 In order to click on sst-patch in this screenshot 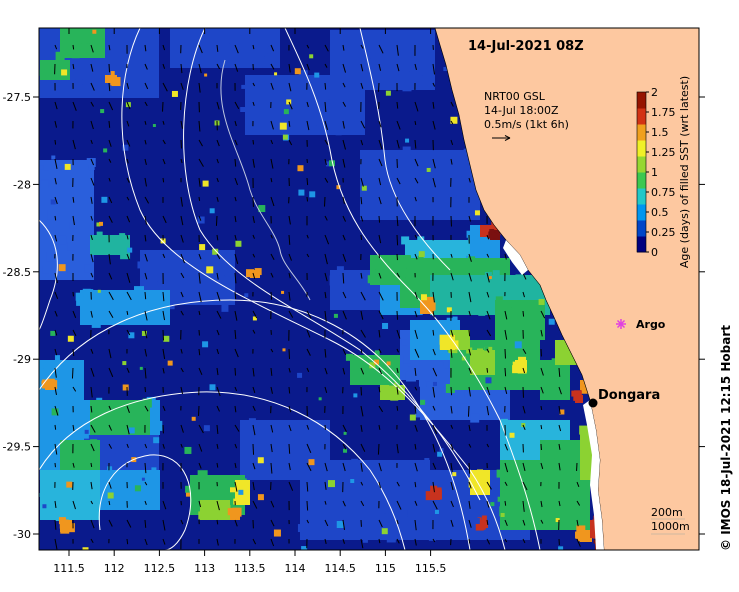, I will do `click(66, 220)`.